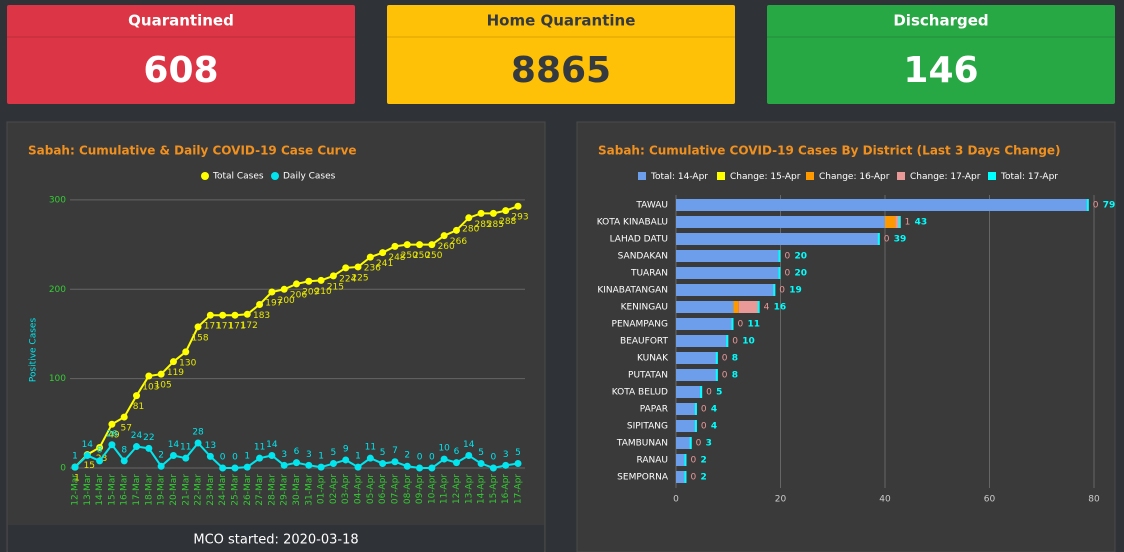 This screenshot has height=552, width=1124. Describe the element at coordinates (76, 490) in the screenshot. I see `x-tick-label: 12-Mar` at that location.